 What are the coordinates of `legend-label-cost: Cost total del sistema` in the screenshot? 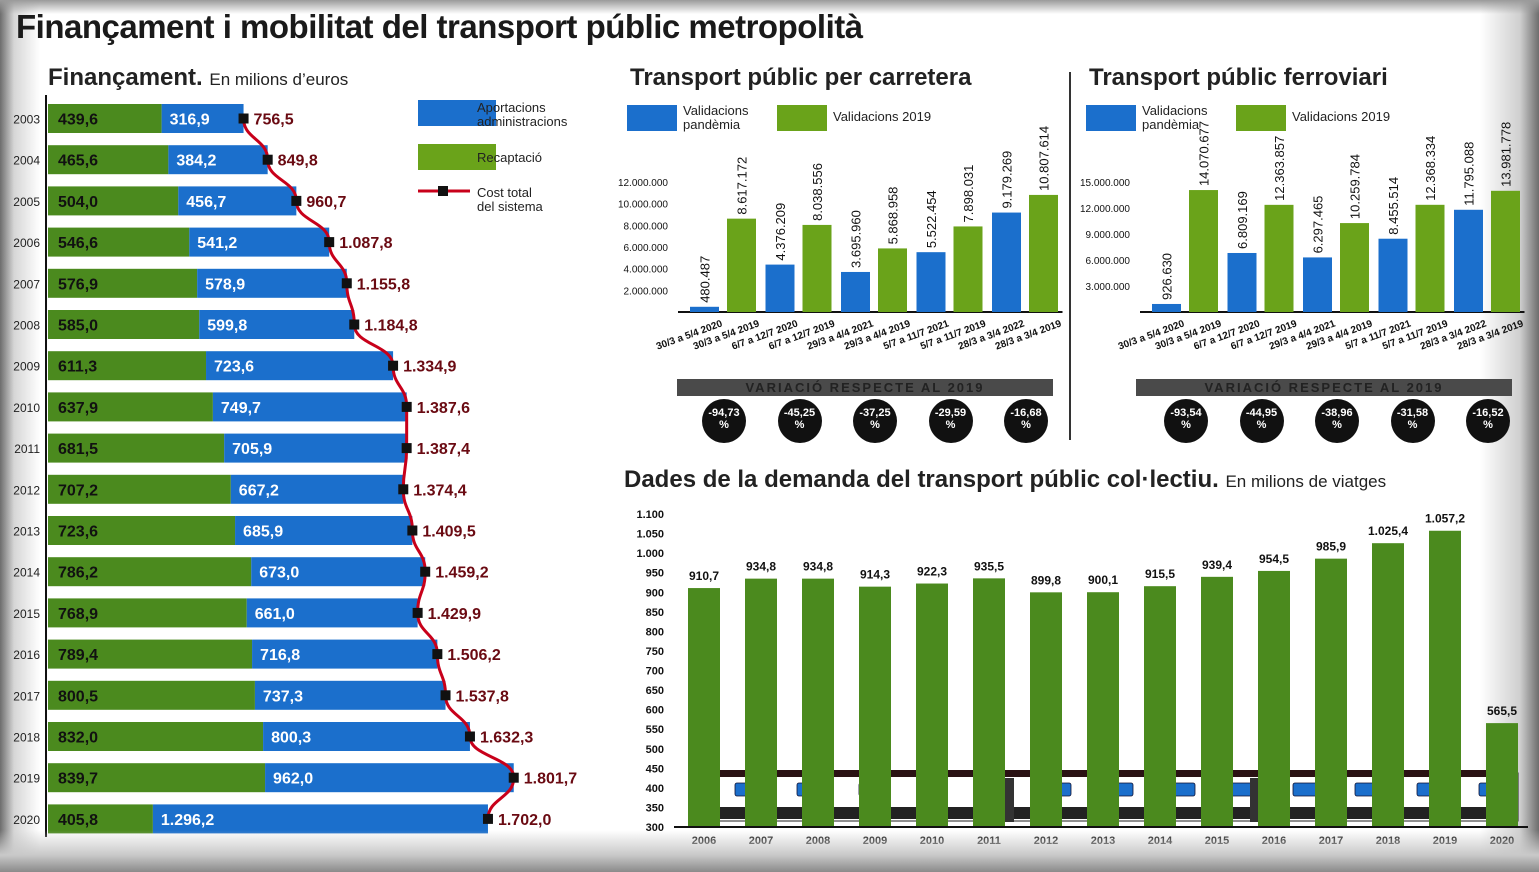 It's located at (510, 200).